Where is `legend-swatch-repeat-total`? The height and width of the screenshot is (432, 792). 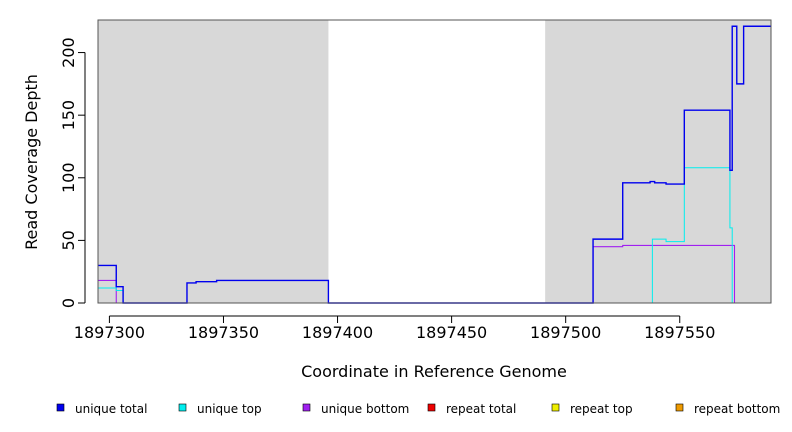
legend-swatch-repeat-total is located at coordinates (431, 407).